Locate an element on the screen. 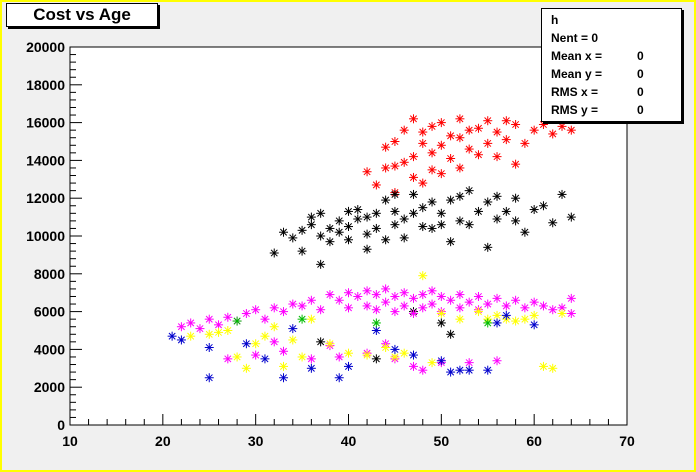  y-tick-label: 4000 is located at coordinates (49, 349).